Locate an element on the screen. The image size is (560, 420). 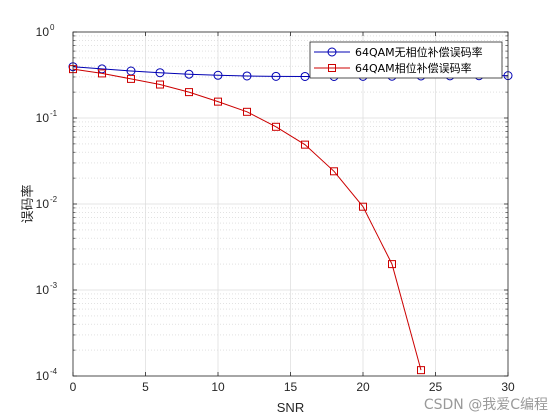
x-tick-label: 0 is located at coordinates (73, 387).